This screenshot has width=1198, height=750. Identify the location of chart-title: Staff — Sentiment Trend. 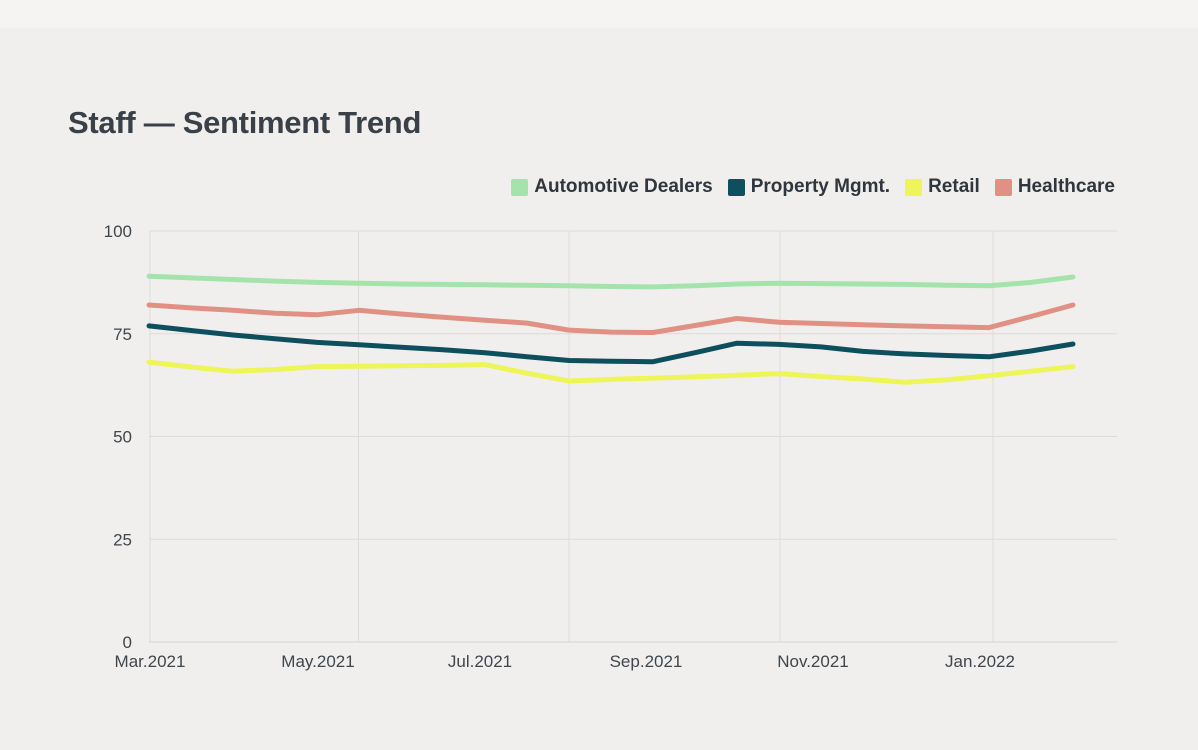
(245, 122).